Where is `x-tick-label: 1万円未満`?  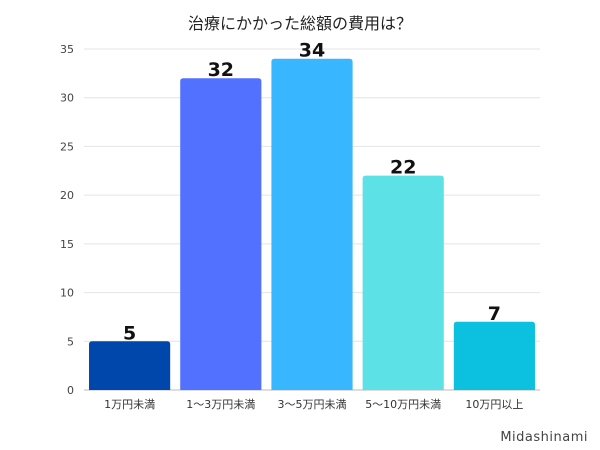
x-tick-label: 1万円未満 is located at coordinates (129, 404).